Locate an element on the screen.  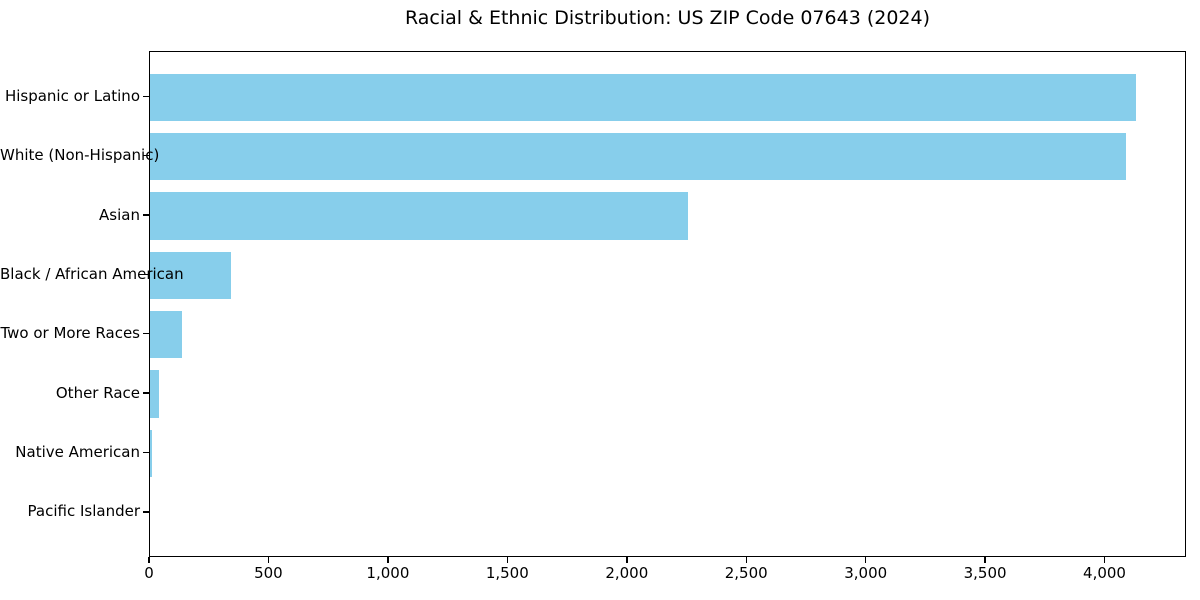
x-tick-label: 500 is located at coordinates (268, 573).